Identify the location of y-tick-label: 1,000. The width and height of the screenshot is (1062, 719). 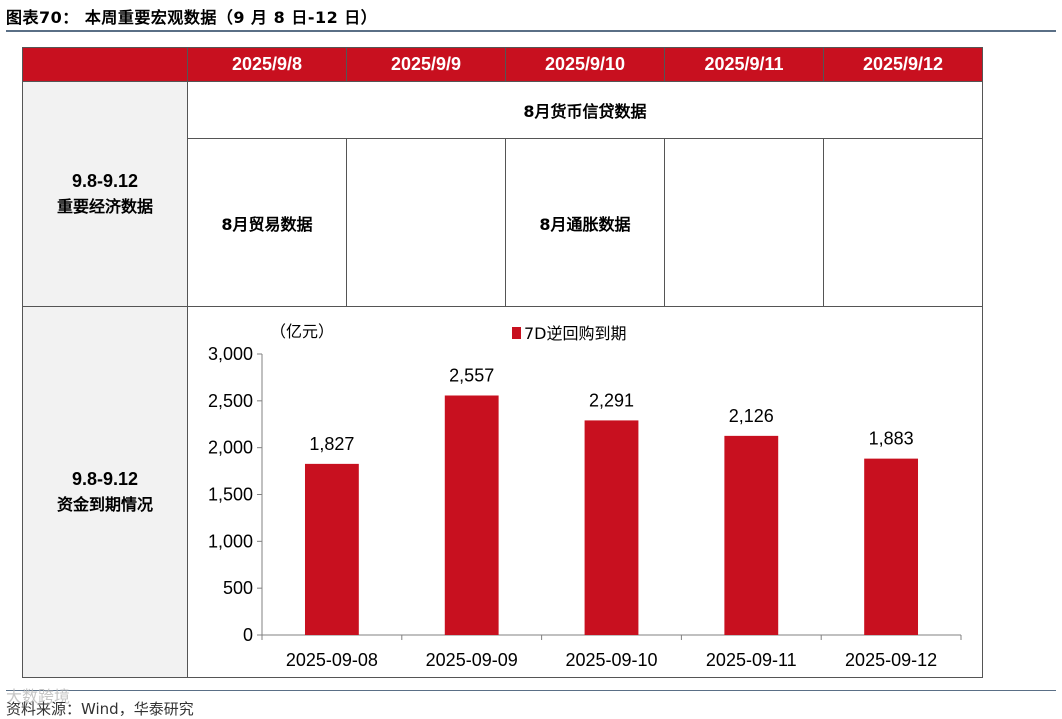
(230, 541).